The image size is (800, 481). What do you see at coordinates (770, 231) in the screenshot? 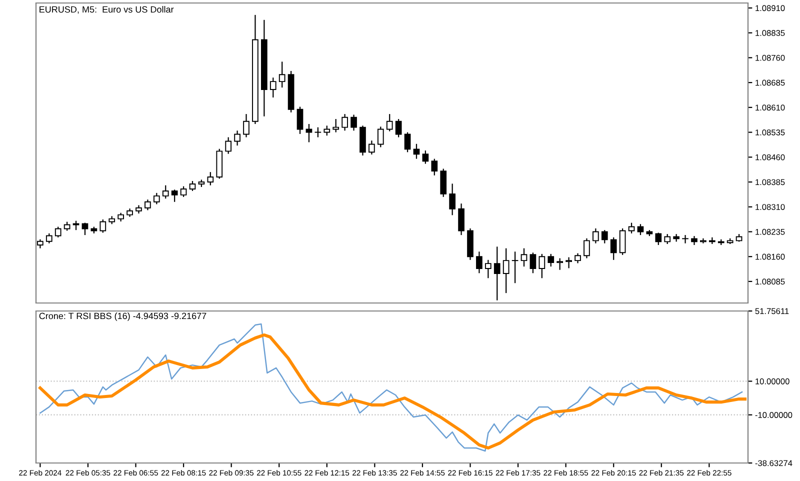
I see `y-tick-label: 1.08235` at bounding box center [770, 231].